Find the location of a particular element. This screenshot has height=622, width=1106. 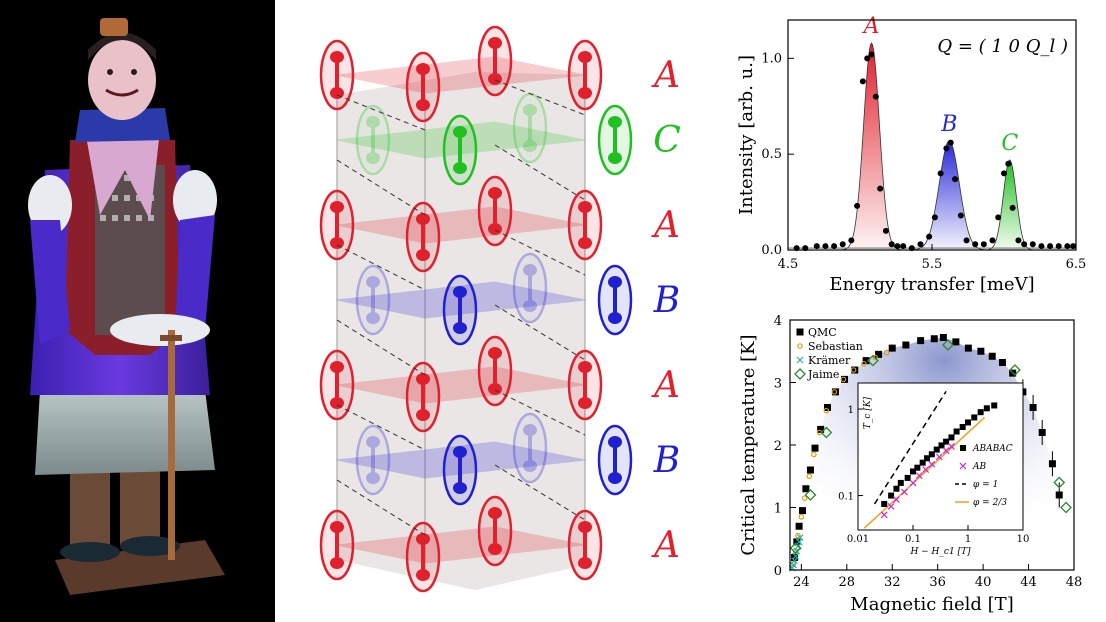

x-tick-label: 28 is located at coordinates (847, 582).